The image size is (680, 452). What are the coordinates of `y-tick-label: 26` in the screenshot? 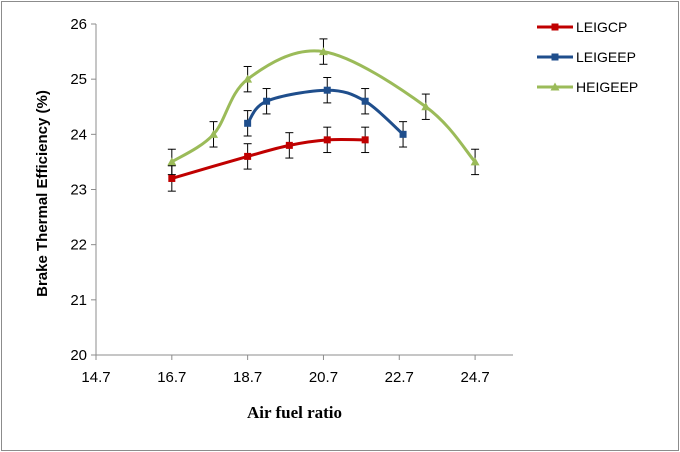 It's located at (78, 24).